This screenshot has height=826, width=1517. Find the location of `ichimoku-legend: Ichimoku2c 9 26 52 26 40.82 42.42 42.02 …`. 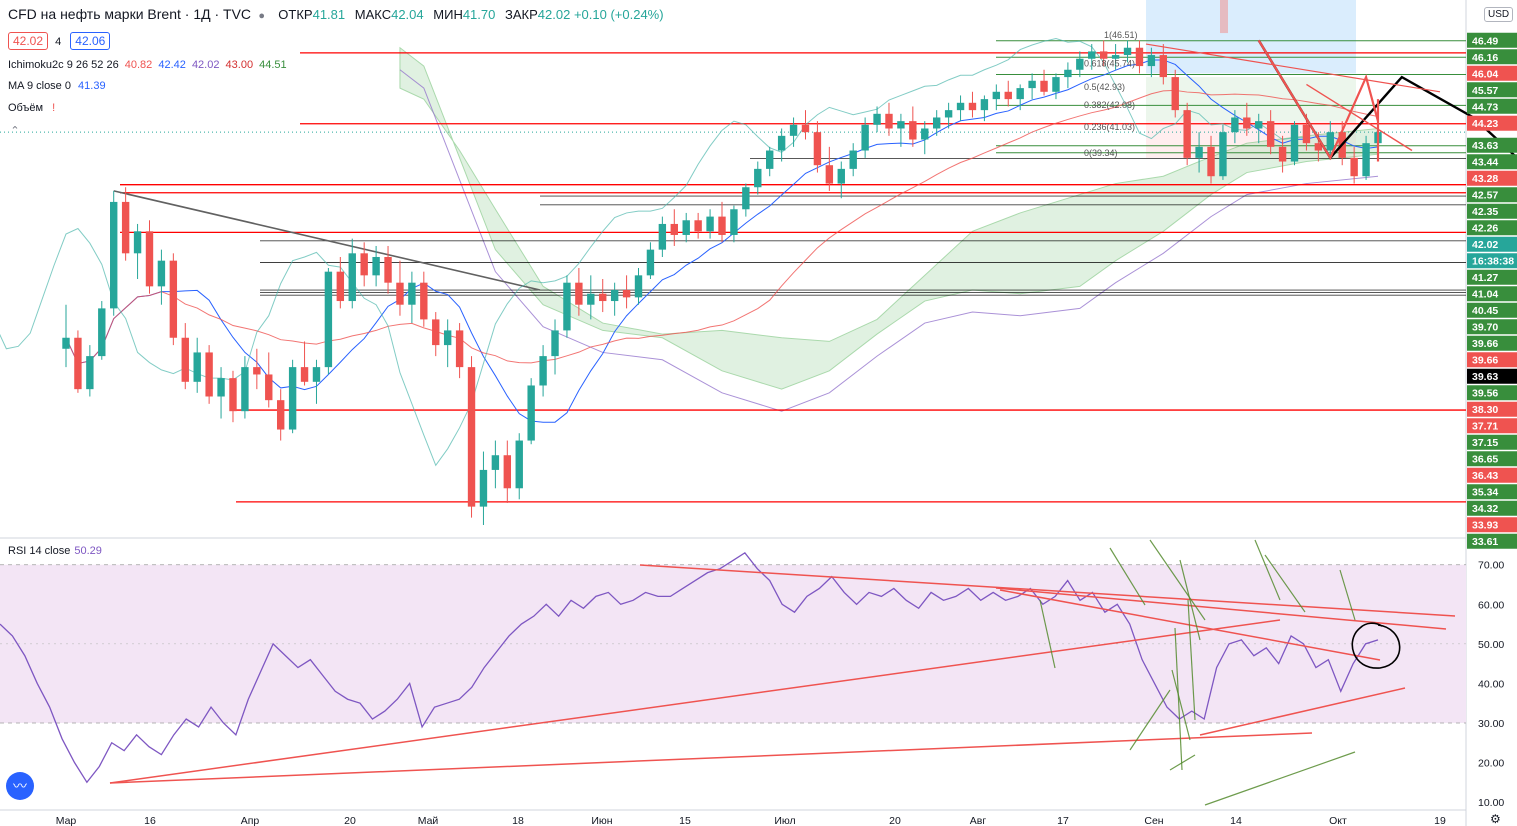

ichimoku-legend: Ichimoku2c 9 26 52 26 40.82 42.42 42.02 … is located at coordinates (147, 65).